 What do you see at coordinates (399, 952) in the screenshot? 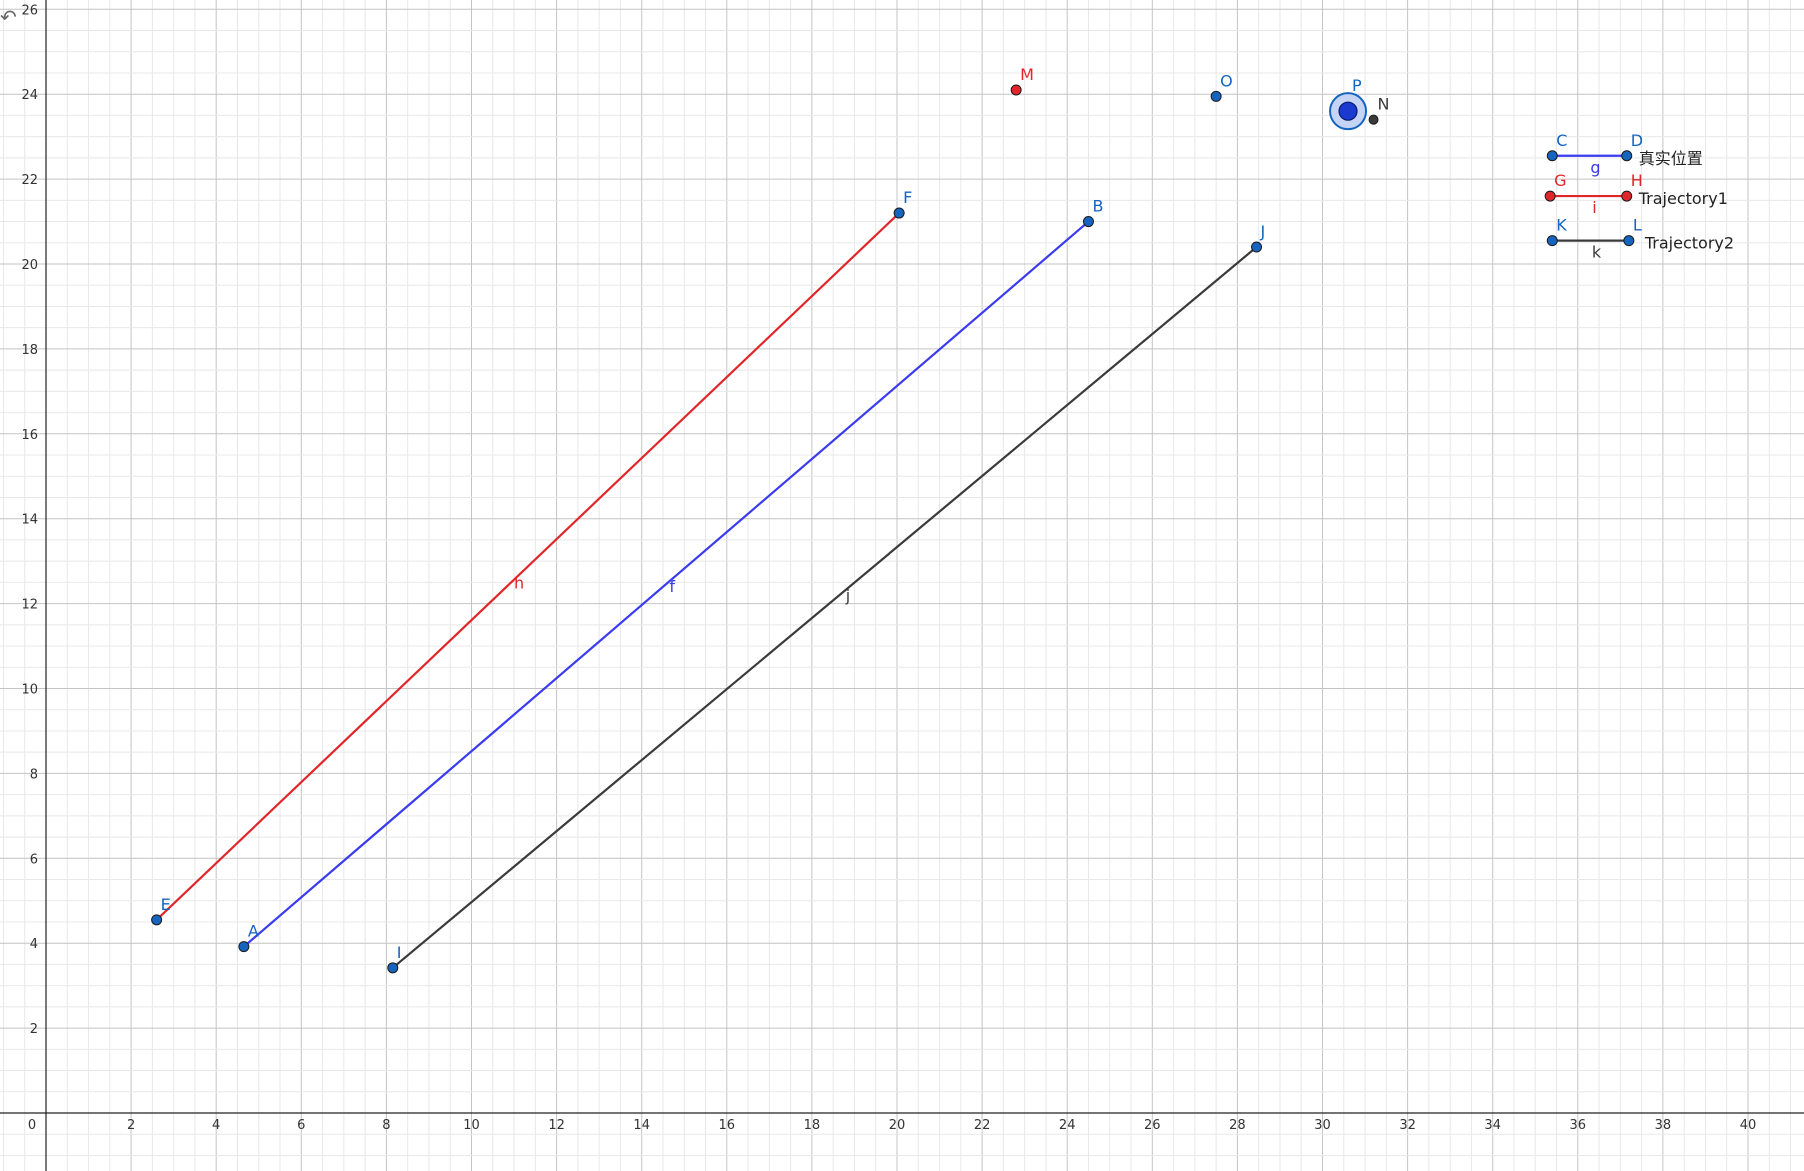
I see `point-label-I: I` at bounding box center [399, 952].